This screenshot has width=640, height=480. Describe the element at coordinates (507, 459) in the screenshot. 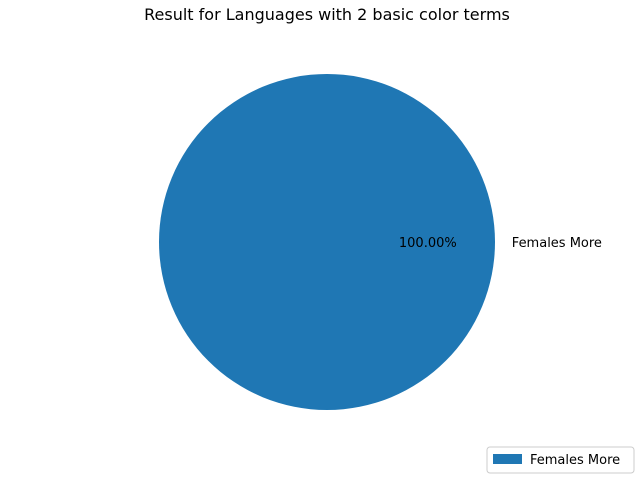

I see `legend-swatch` at that location.